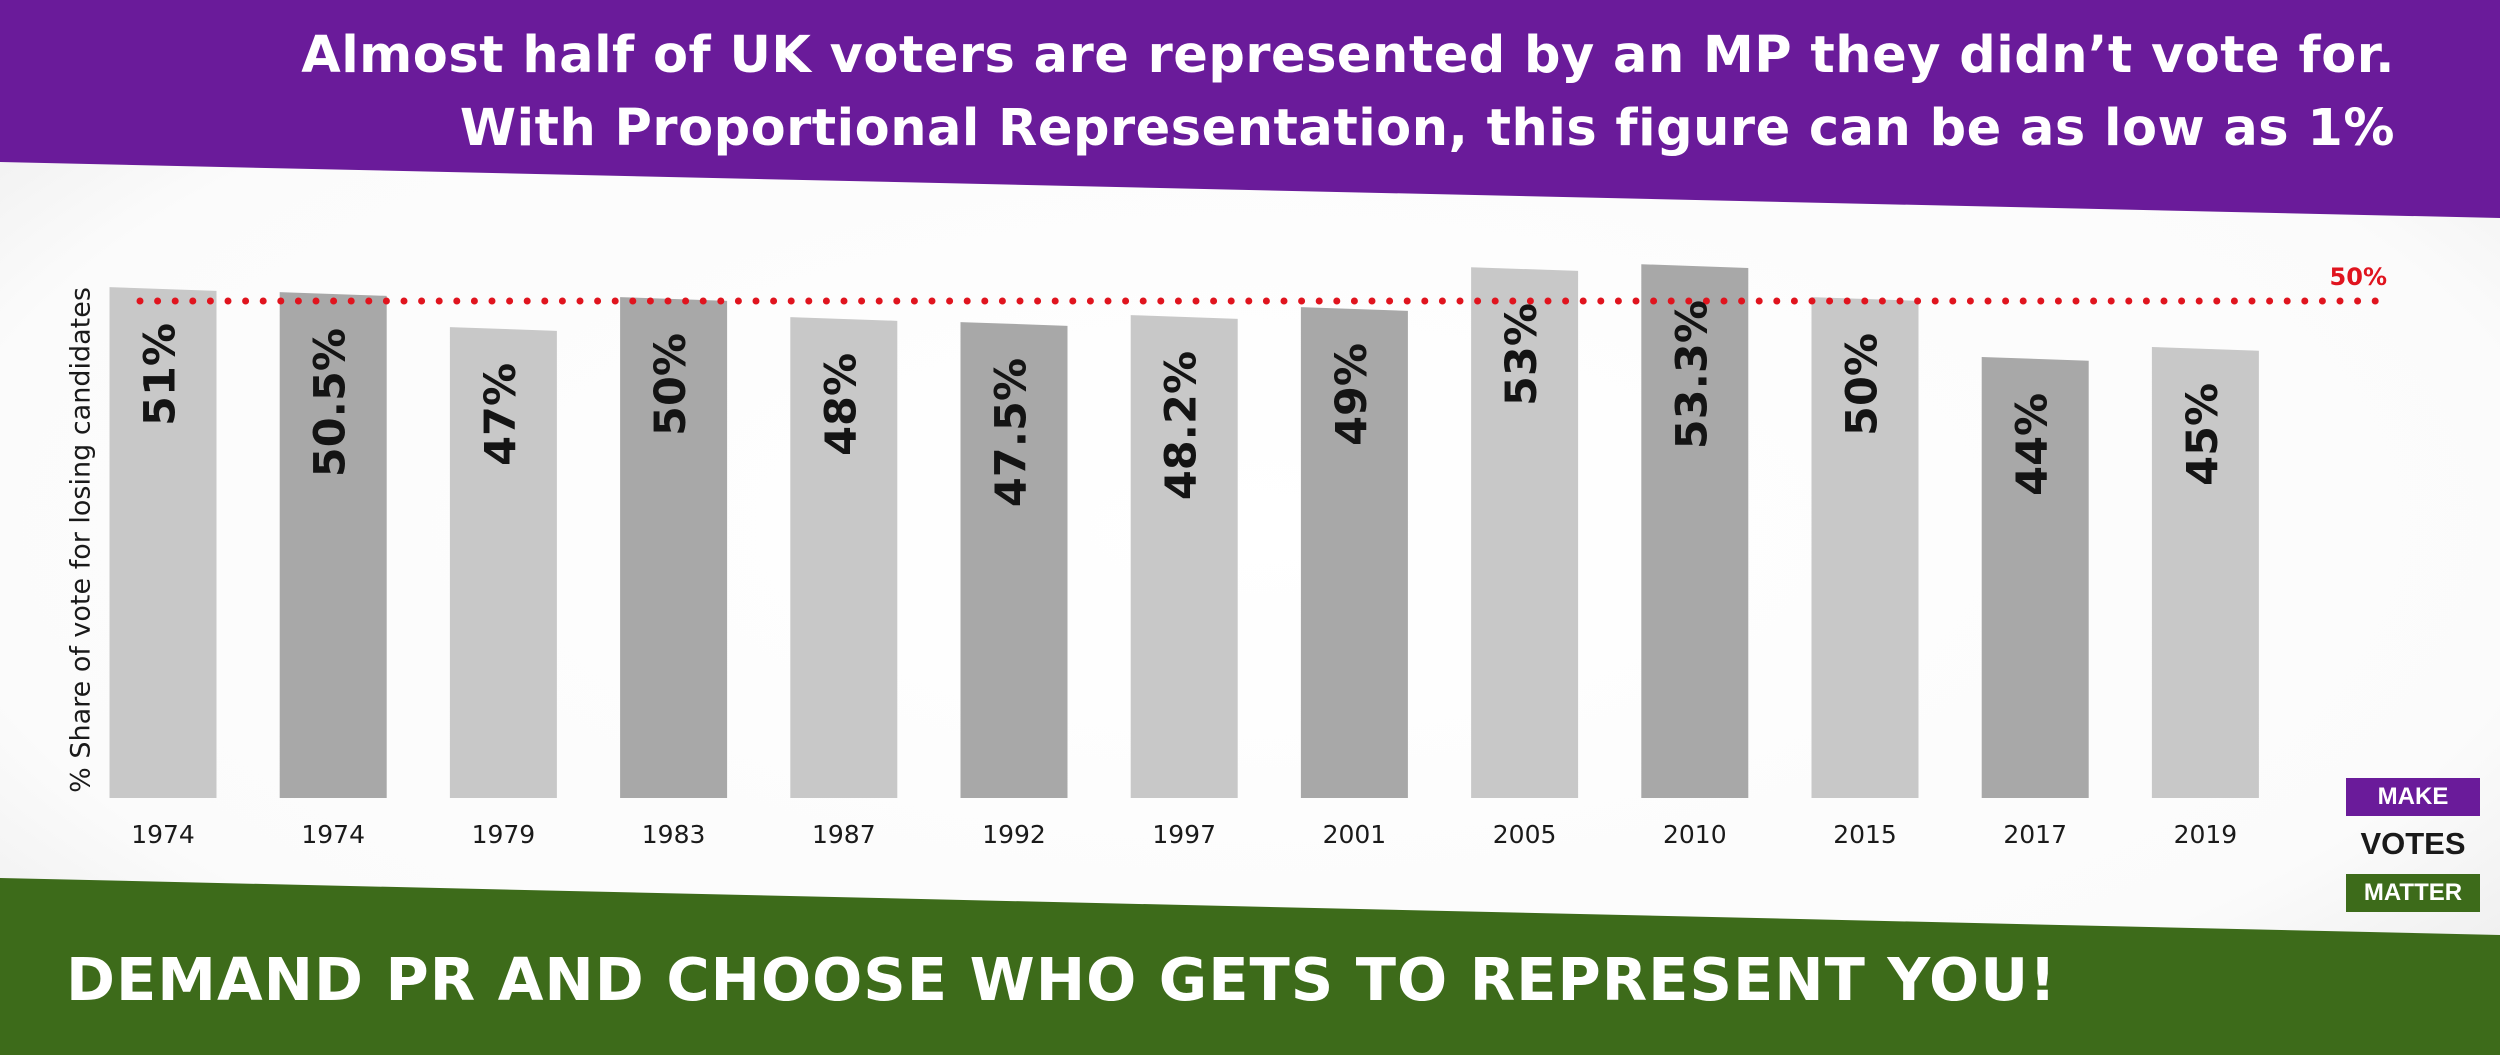 The height and width of the screenshot is (1055, 2500). I want to click on data-label-9: 53.3%, so click(1692, 374).